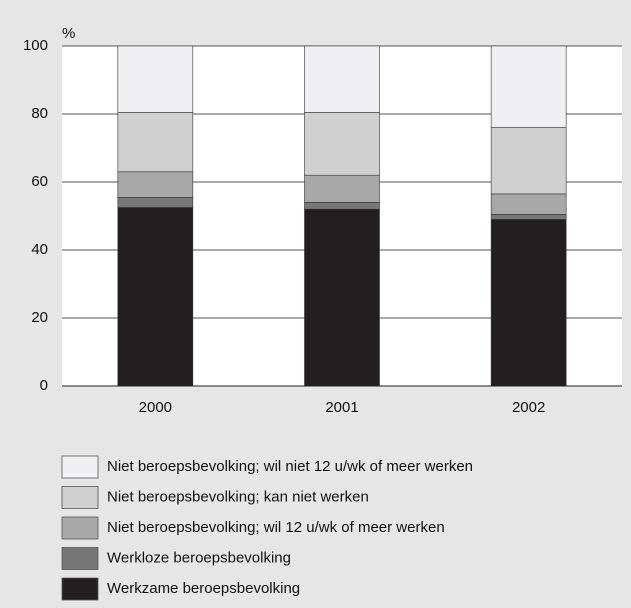  What do you see at coordinates (155, 407) in the screenshot?
I see `x-tick-label: 2000` at bounding box center [155, 407].